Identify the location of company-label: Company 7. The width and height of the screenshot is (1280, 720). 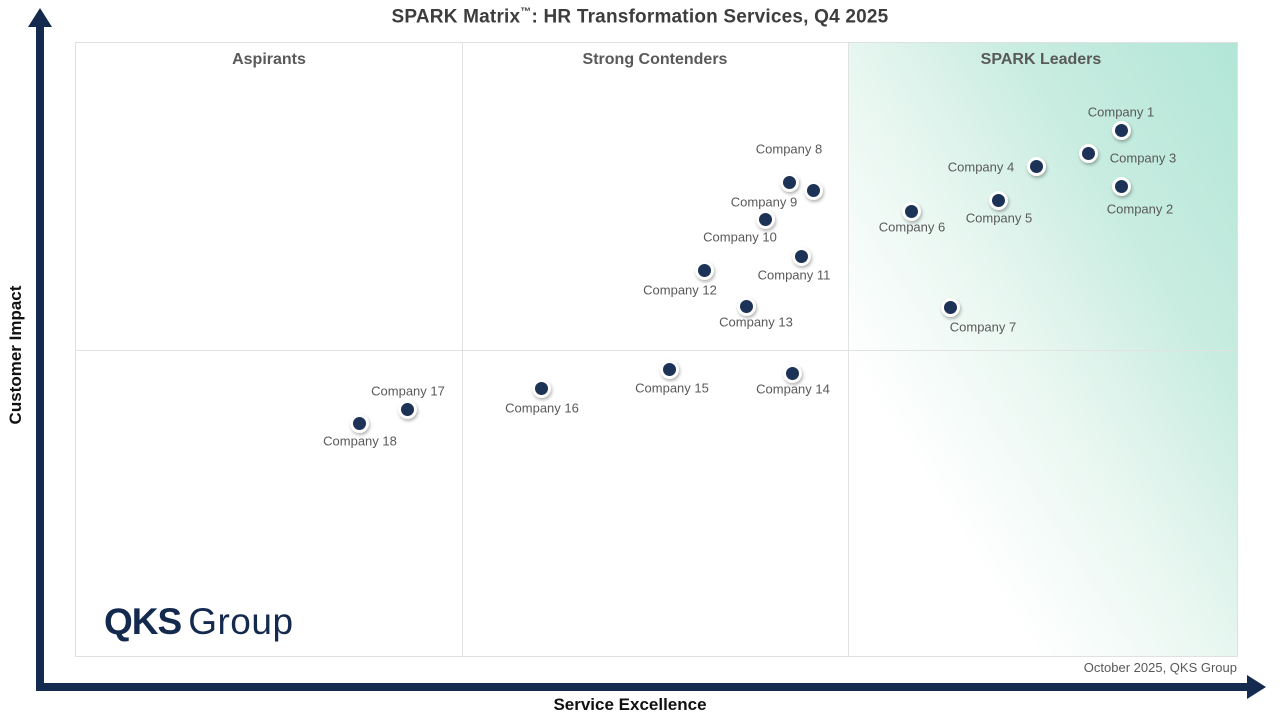
(983, 327).